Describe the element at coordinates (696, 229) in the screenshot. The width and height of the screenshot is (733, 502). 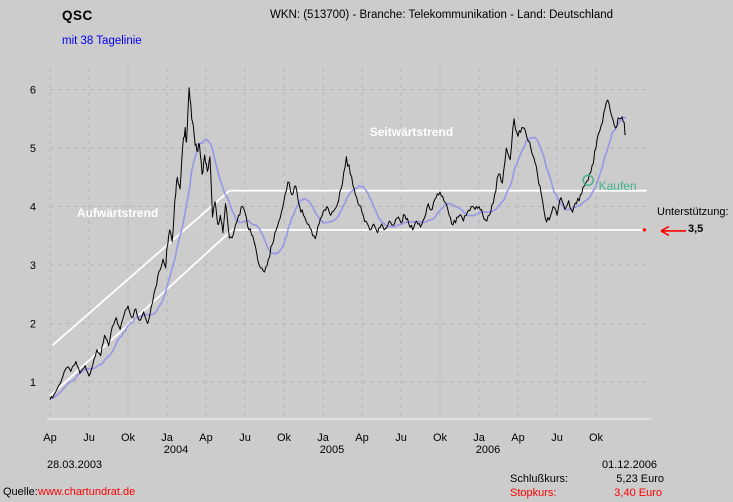
I see `support-callout-value: 3,5` at that location.